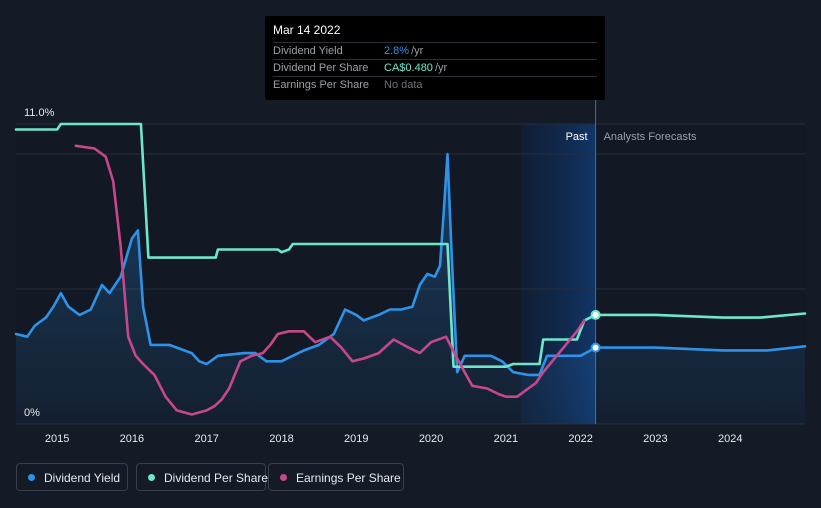  I want to click on x-tick-label: 2022, so click(580, 439).